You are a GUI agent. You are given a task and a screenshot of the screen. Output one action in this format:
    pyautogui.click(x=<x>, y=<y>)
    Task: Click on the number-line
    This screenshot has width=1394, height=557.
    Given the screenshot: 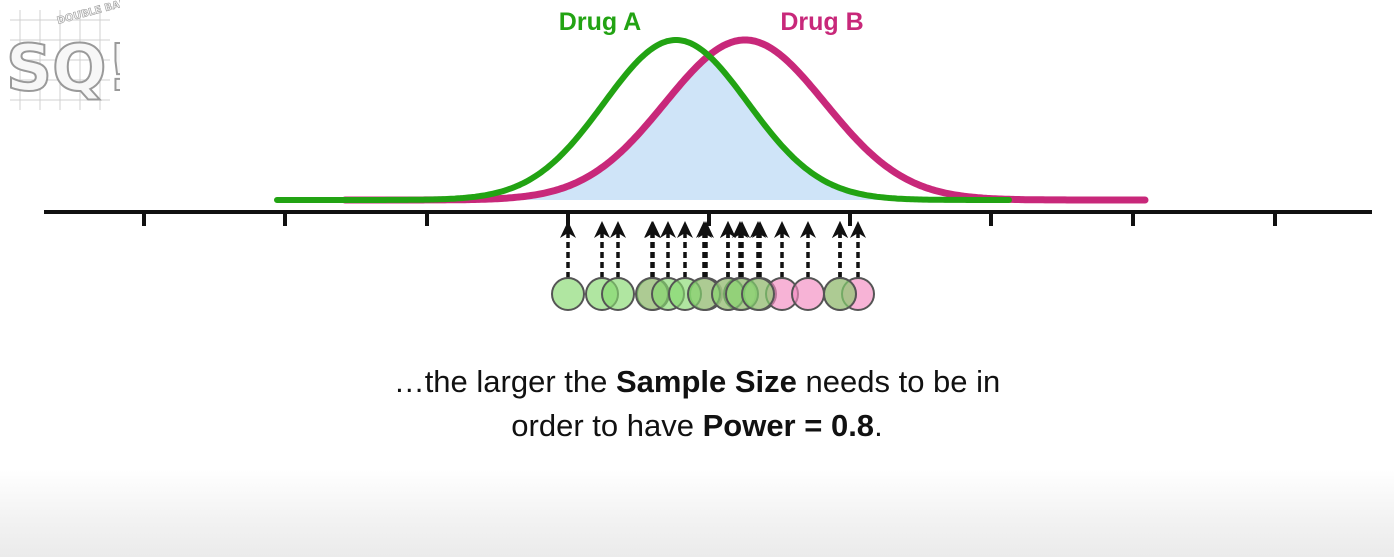 What is the action you would take?
    pyautogui.click(x=708, y=218)
    